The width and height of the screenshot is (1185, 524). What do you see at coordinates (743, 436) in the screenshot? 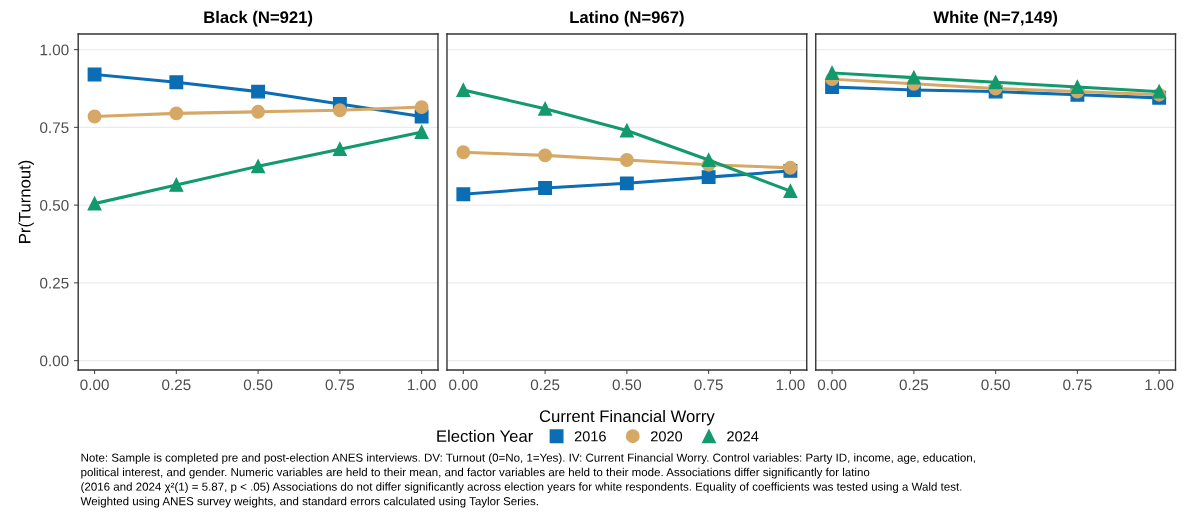
I see `legend-label: 2024` at bounding box center [743, 436].